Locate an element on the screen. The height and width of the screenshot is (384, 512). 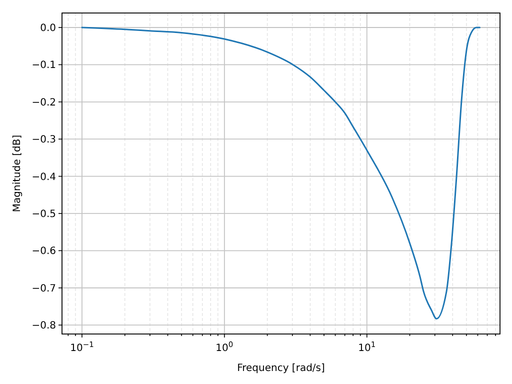
y-tick-label: −0.2 is located at coordinates (44, 102).